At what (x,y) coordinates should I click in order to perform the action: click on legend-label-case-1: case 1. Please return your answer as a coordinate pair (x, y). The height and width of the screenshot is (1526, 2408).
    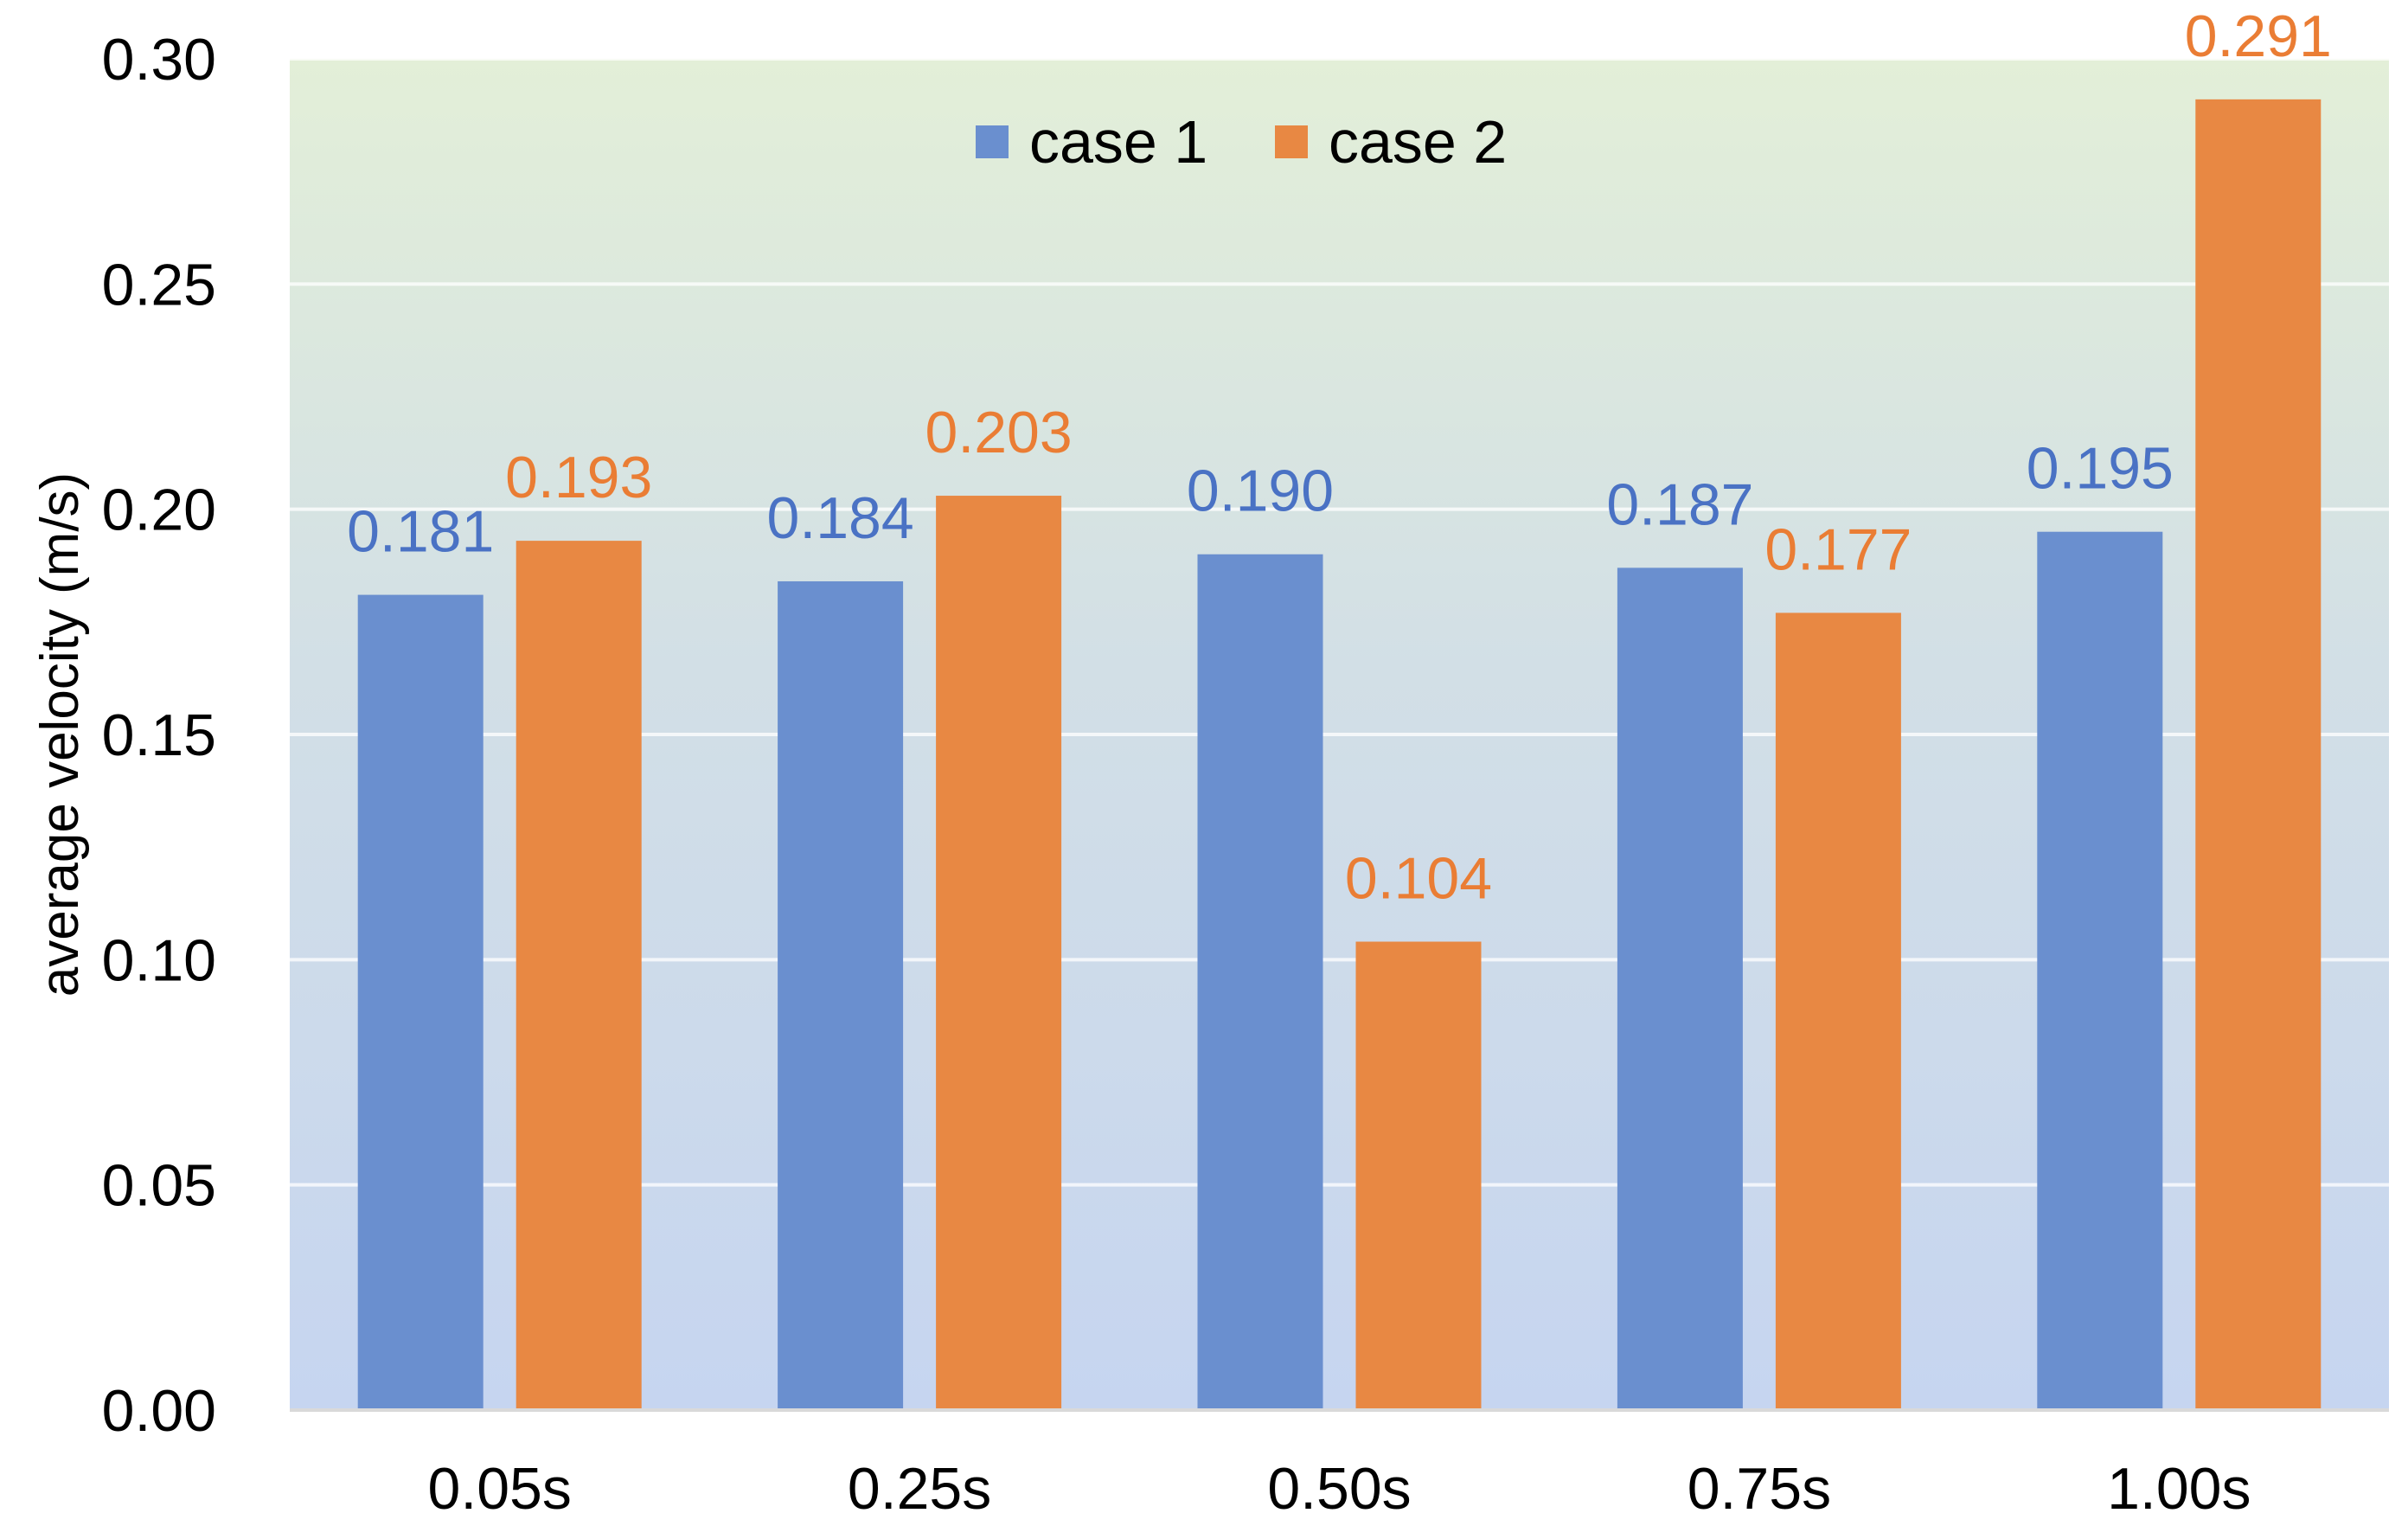
    Looking at the image, I should click on (1118, 142).